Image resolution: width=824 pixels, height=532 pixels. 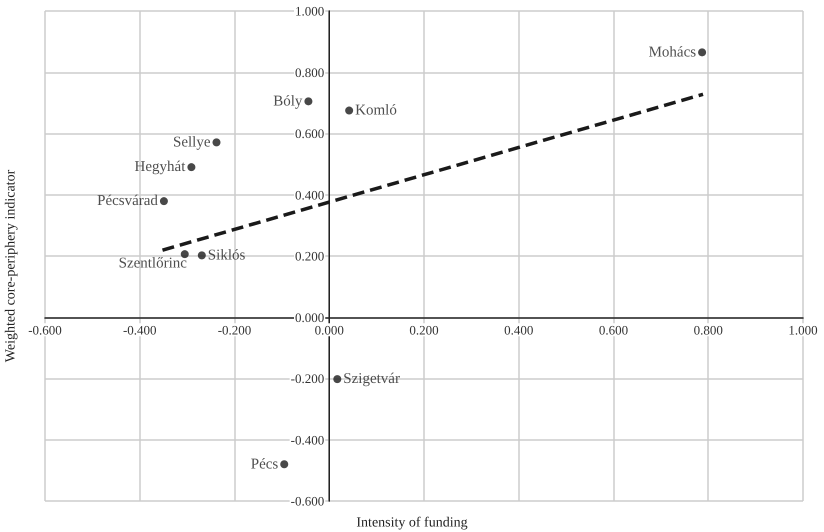 I want to click on annotation: Bóly, so click(x=288, y=101).